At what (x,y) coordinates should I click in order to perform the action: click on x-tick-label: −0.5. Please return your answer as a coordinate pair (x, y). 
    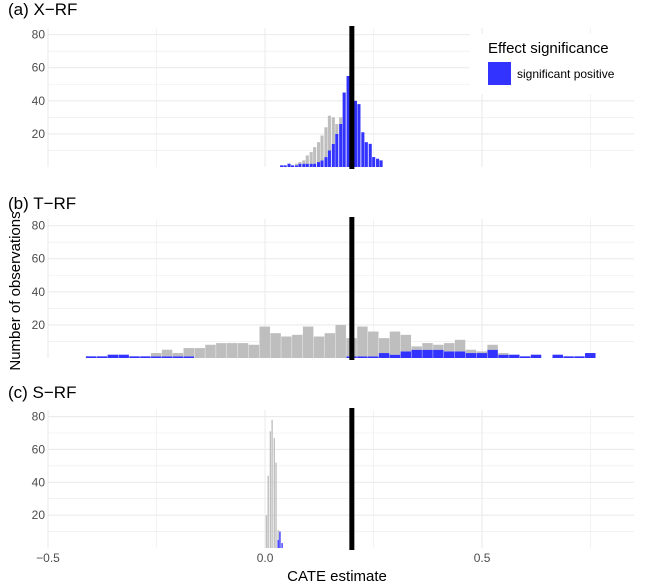
    Looking at the image, I should click on (48, 558).